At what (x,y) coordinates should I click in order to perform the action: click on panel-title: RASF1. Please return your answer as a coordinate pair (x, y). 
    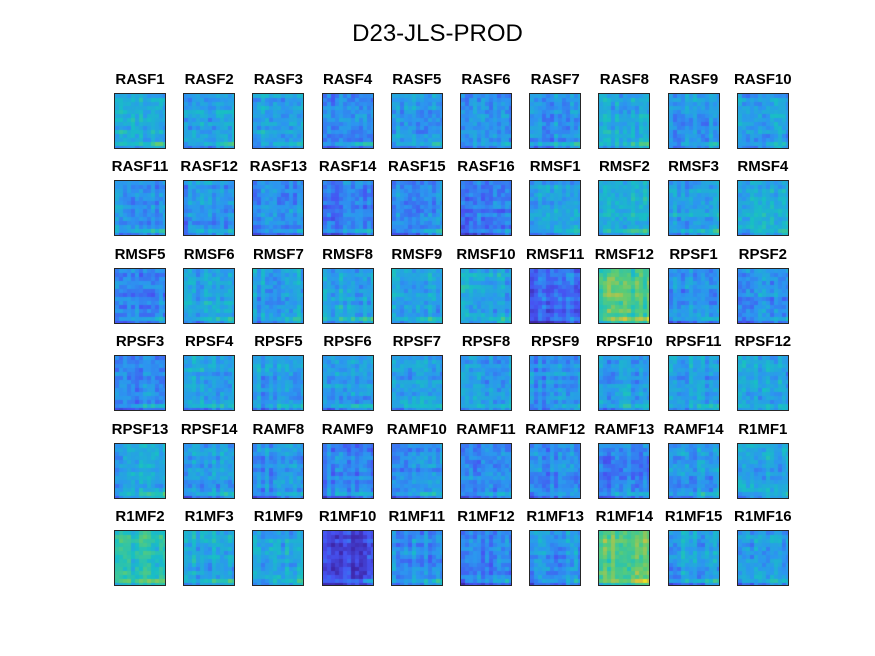
    Looking at the image, I should click on (140, 79).